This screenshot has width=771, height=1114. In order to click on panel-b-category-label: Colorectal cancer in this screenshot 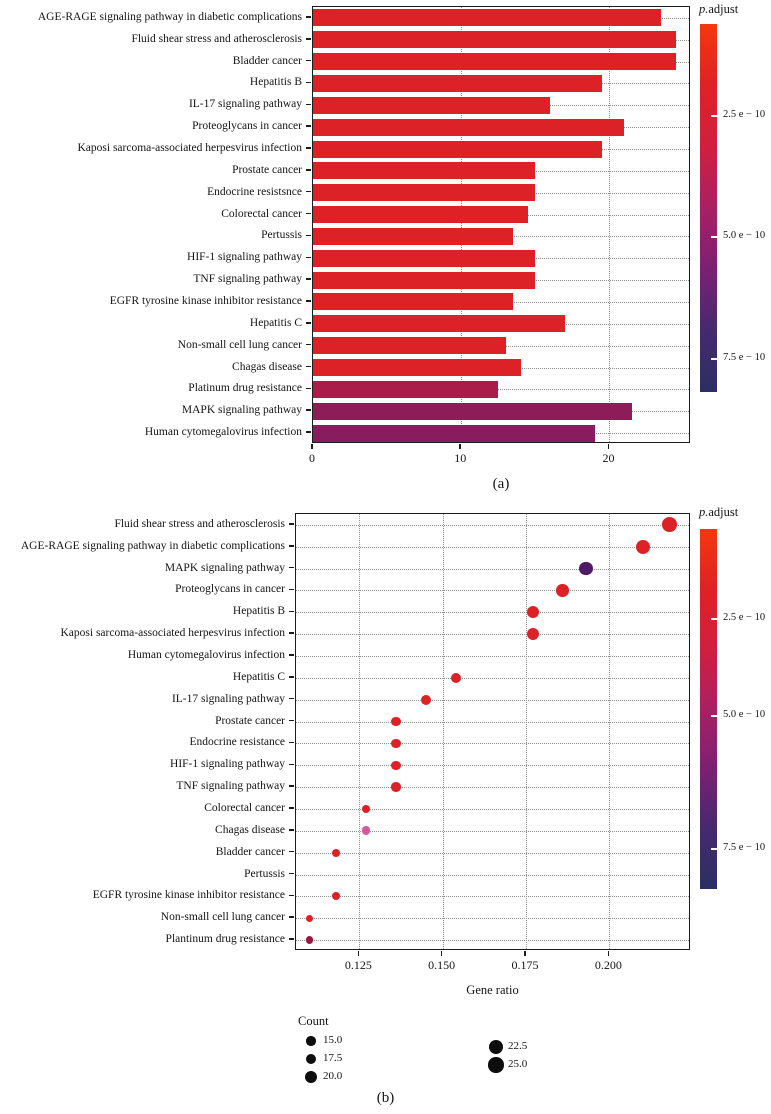, I will do `click(244, 807)`.